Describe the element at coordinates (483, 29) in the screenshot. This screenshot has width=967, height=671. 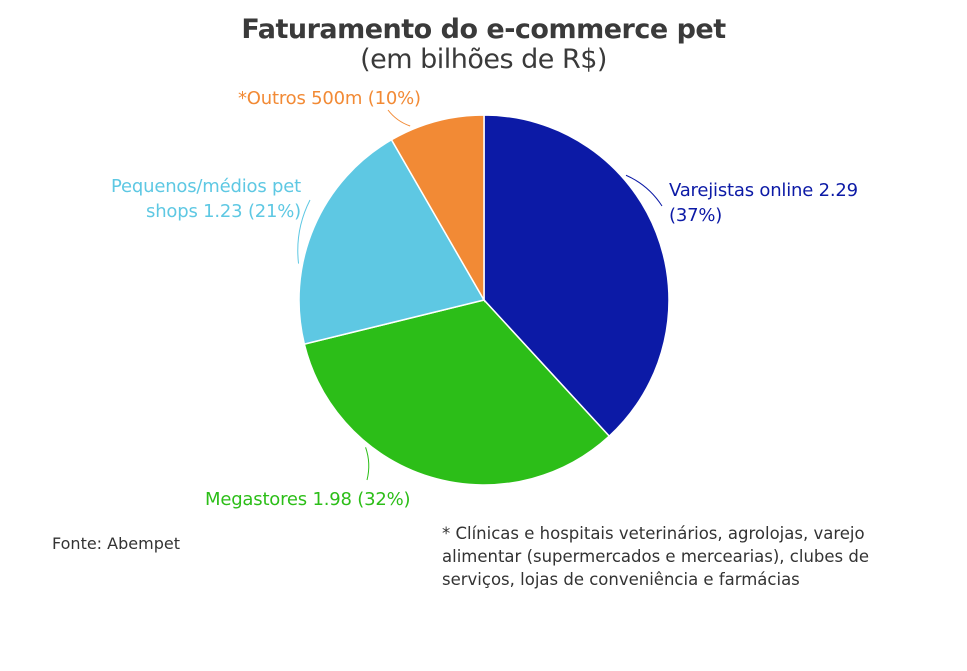
I see `chart-title: Faturamento do e-commerce pet` at that location.